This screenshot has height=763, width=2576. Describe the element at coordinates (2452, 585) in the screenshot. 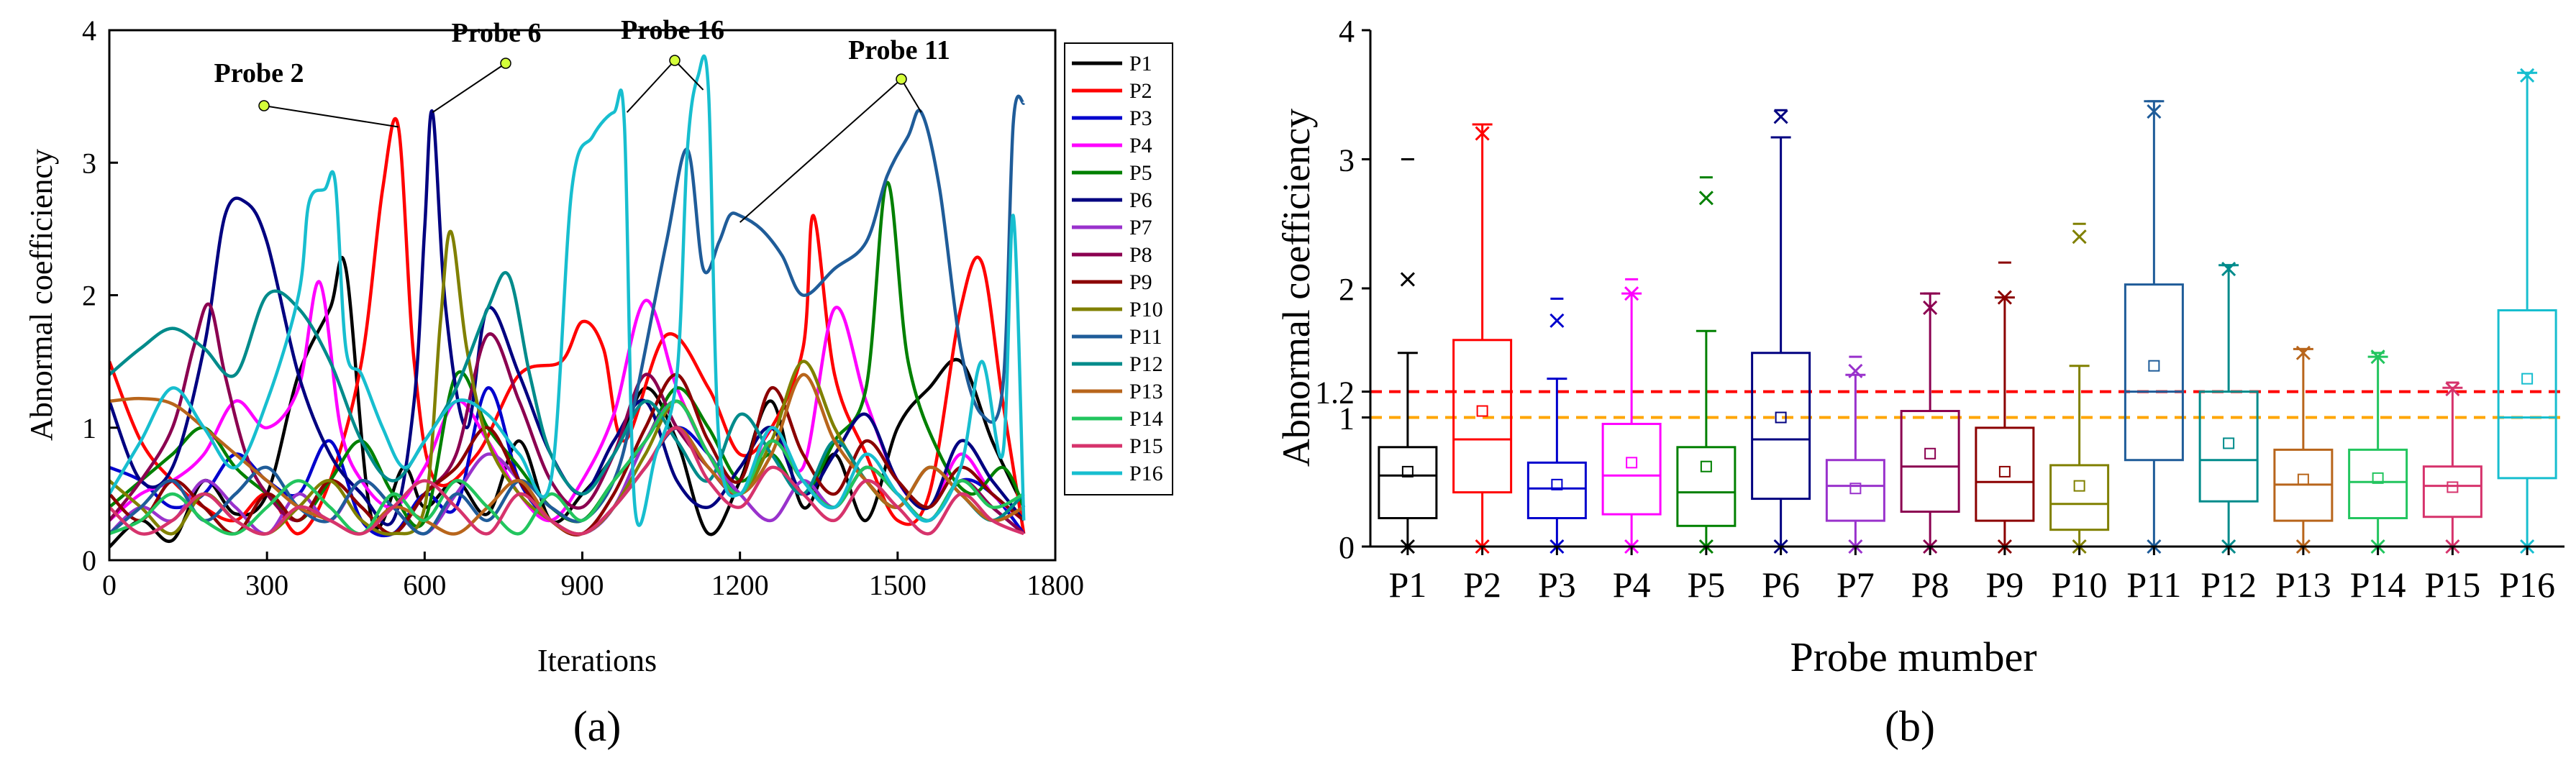

I see `x-tick-label: P15` at that location.